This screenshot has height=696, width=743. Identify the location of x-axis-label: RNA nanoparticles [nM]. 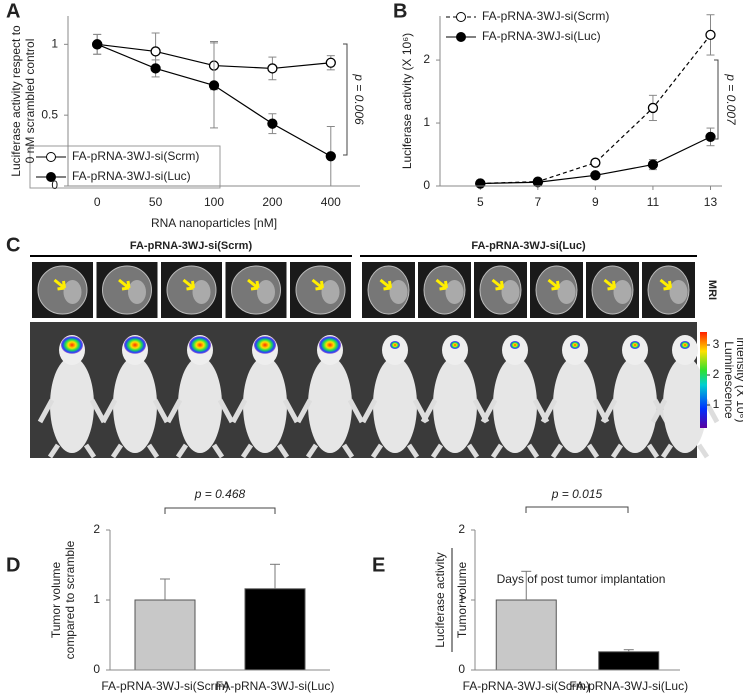
(214, 223).